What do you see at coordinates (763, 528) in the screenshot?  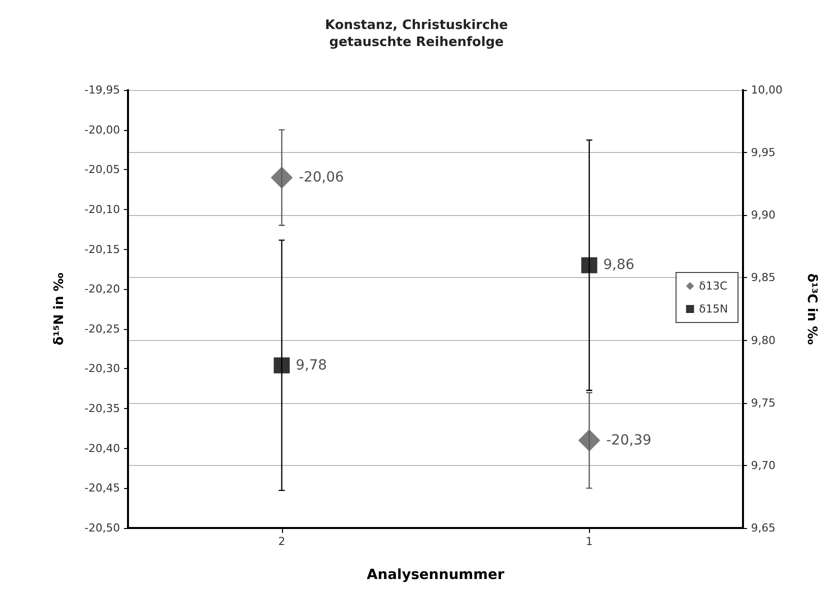 I see `y2-tick-label: 9,65` at bounding box center [763, 528].